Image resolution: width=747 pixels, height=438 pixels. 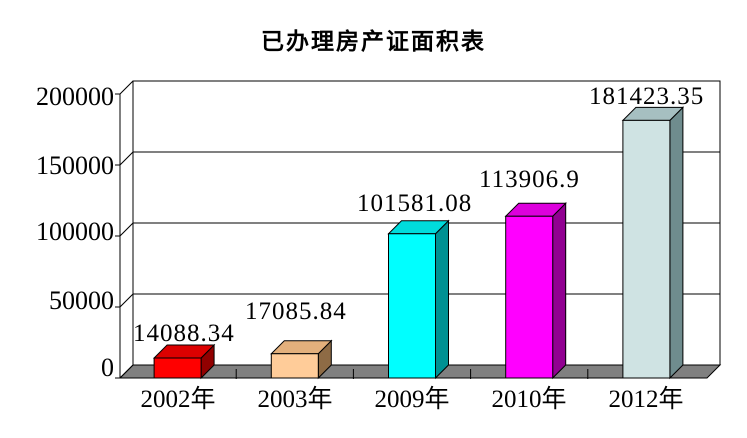 I want to click on x-category-label: 2009年, so click(x=412, y=399).